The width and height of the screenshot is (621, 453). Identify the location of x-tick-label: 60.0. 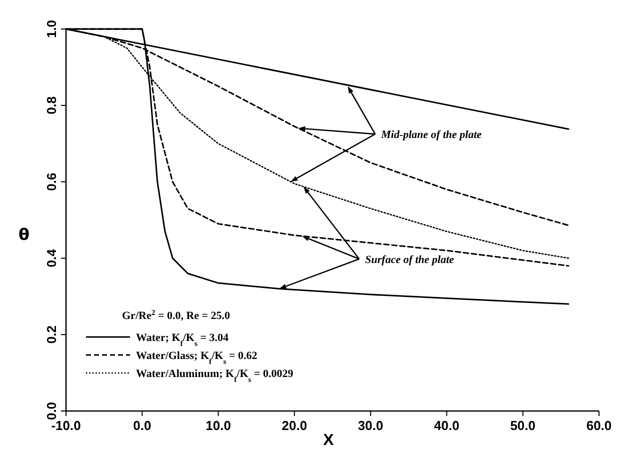
(599, 425).